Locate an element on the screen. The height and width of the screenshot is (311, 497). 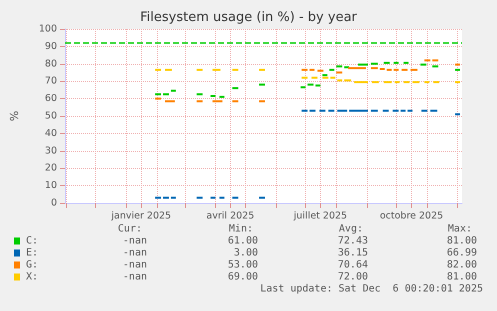
legend-label: C: is located at coordinates (32, 241).